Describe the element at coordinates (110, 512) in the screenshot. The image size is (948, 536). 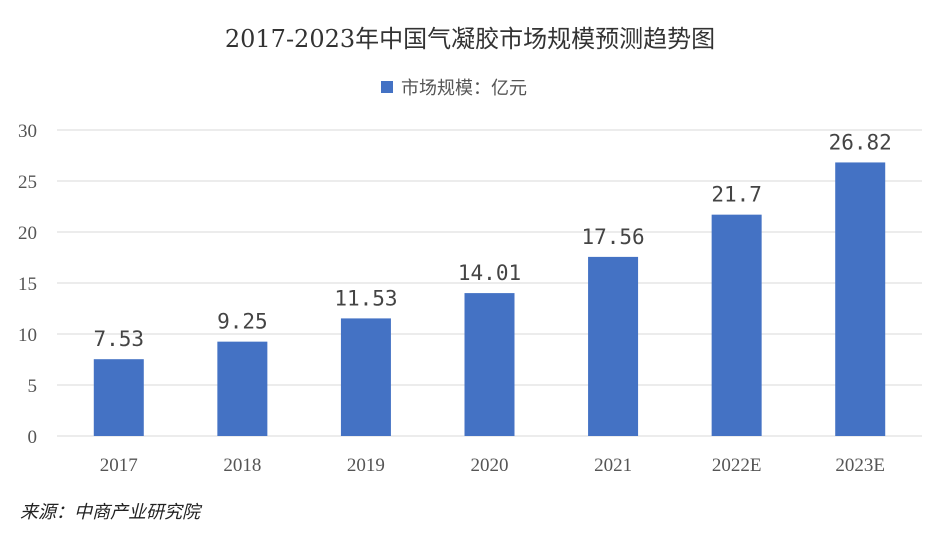
I see `source-note: 来源：中商产业研究院` at that location.